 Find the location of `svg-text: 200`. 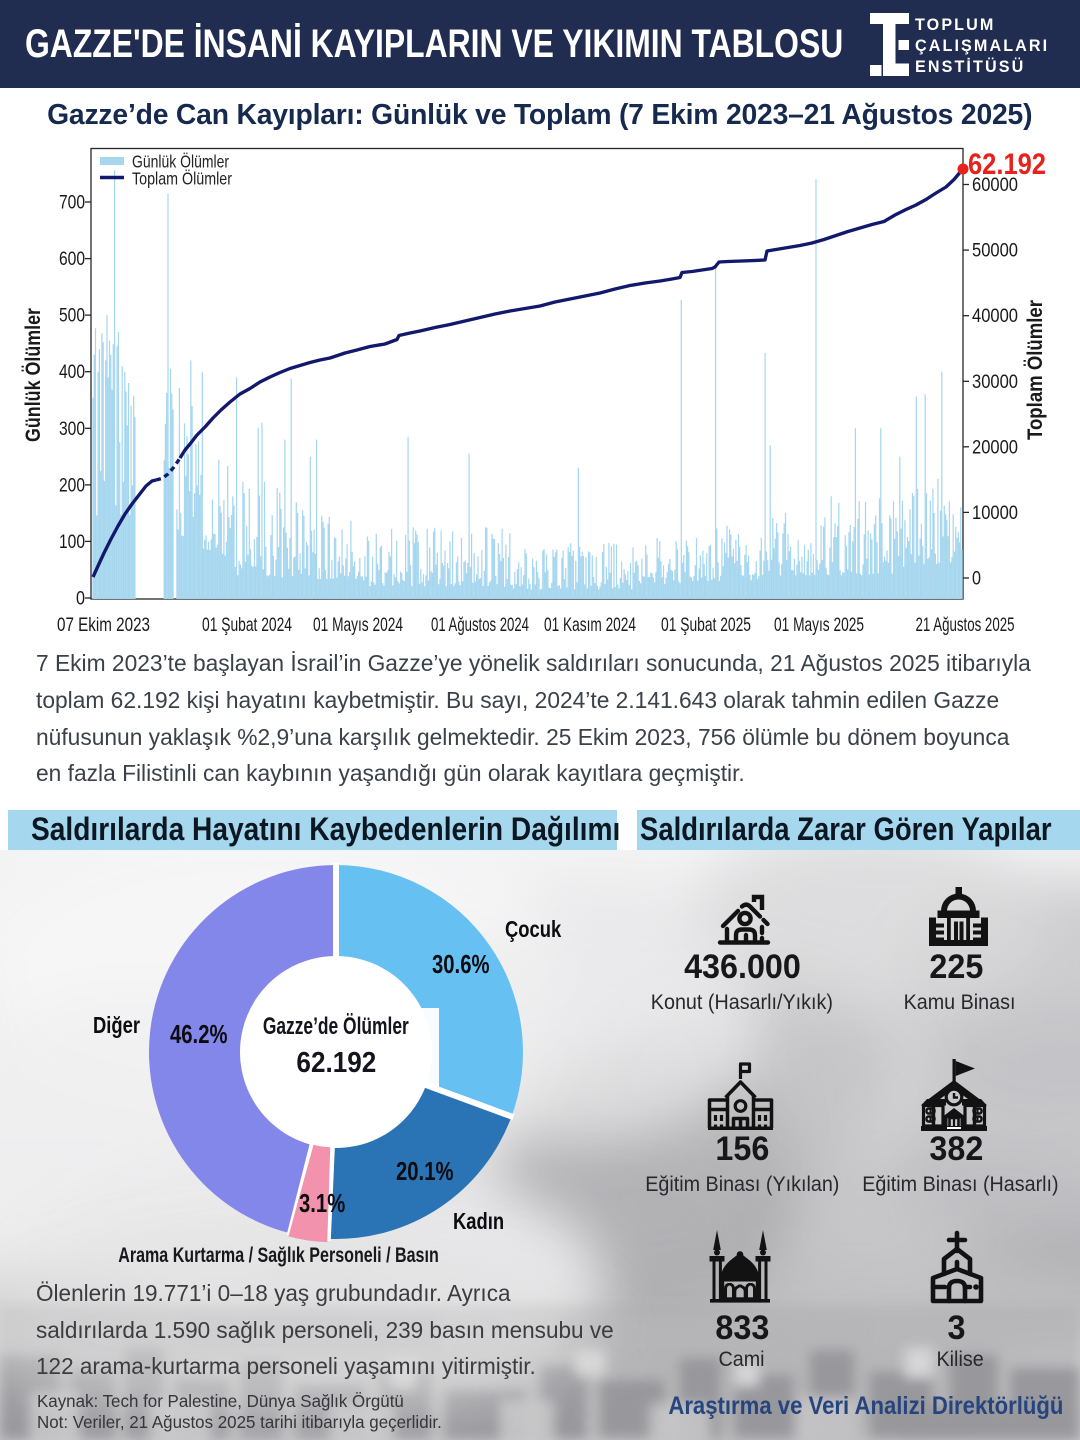

svg-text: 200 is located at coordinates (72, 485).